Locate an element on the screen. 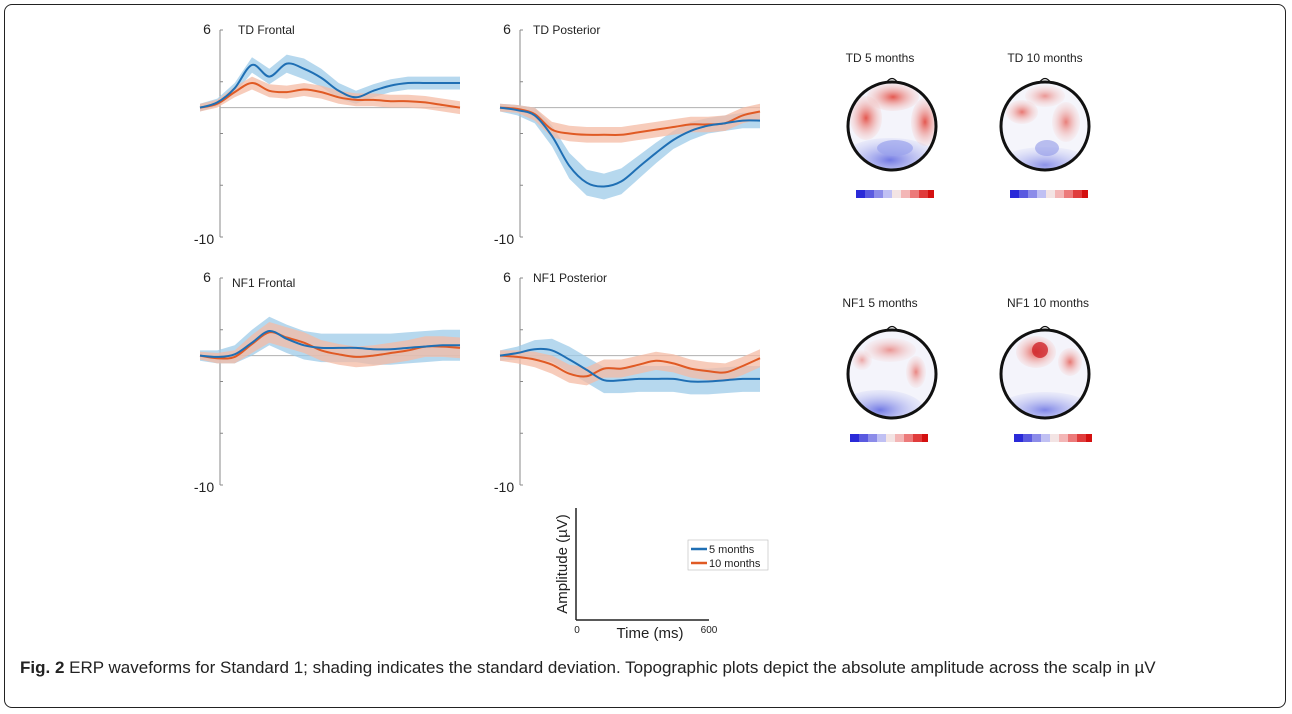 The height and width of the screenshot is (714, 1292). legend-xlabel: Time (ms) is located at coordinates (650, 633).